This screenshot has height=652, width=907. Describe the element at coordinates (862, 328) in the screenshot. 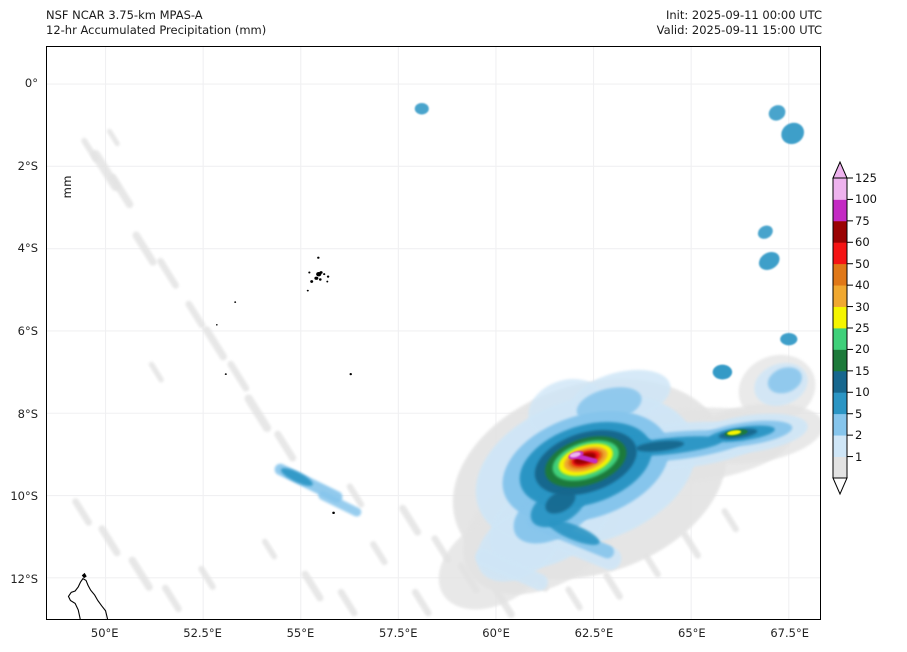

I see `colorbar-tick-label: 25` at that location.